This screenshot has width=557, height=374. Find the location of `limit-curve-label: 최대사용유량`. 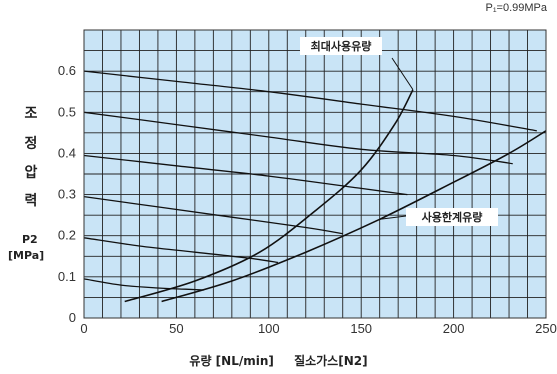

limit-curve-label: 최대사용유량 is located at coordinates (341, 46).